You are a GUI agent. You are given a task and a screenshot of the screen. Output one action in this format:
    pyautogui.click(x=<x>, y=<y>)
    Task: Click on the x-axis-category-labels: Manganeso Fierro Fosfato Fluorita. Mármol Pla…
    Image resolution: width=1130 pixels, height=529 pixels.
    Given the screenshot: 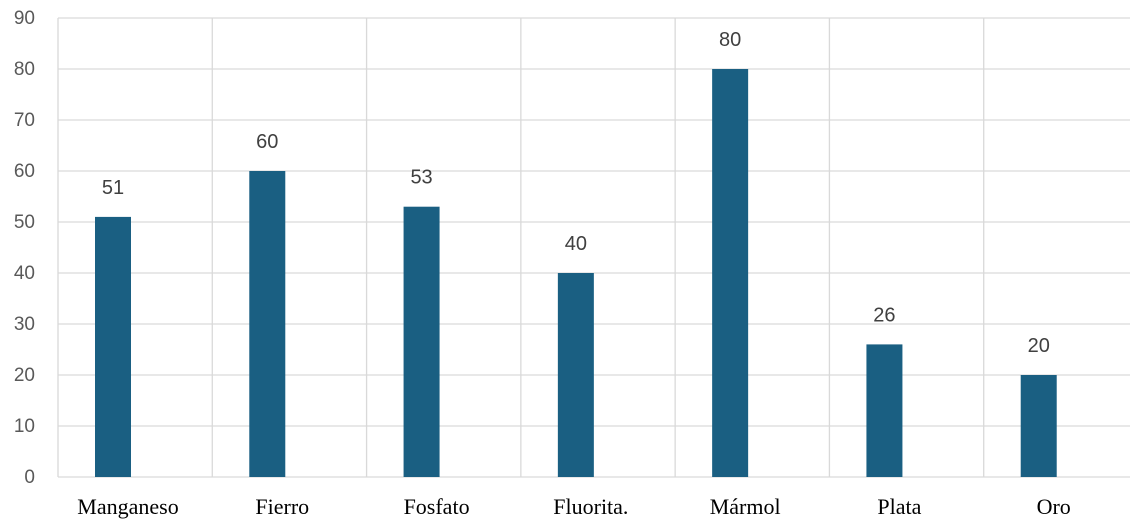 What is the action you would take?
    pyautogui.click(x=574, y=506)
    